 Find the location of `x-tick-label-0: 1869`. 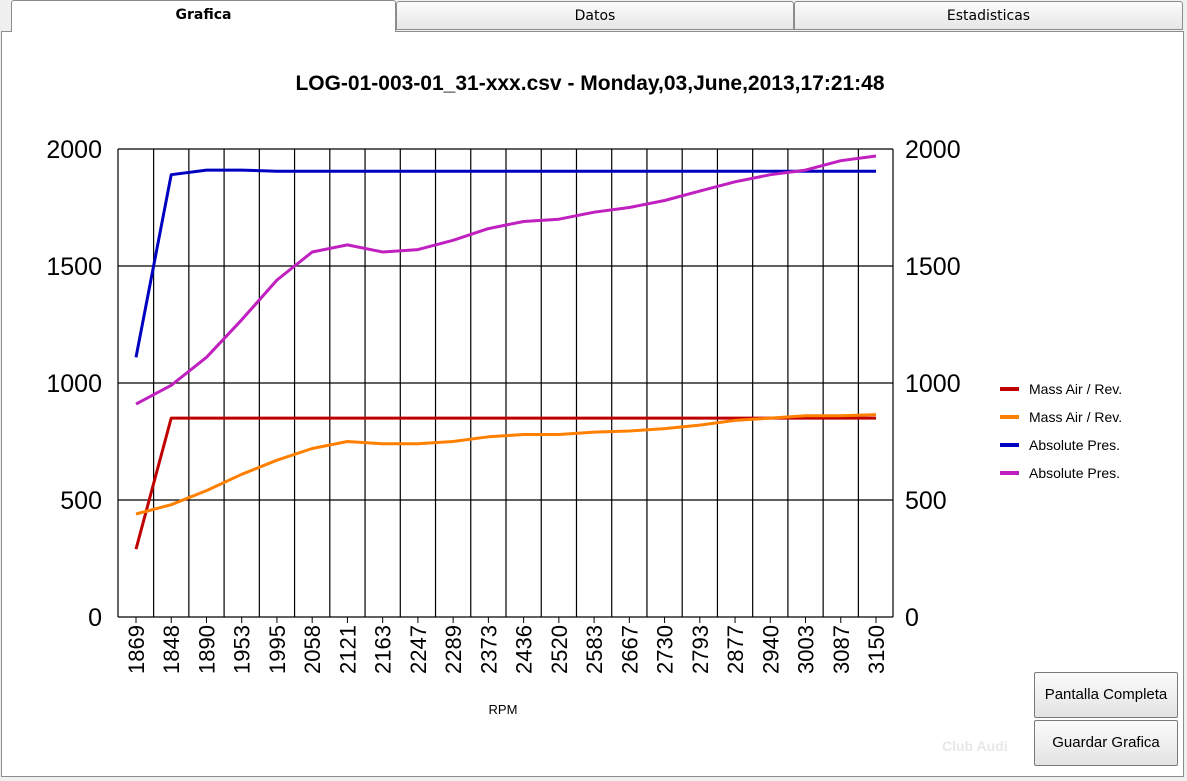

x-tick-label-0: 1869 is located at coordinates (136, 649).